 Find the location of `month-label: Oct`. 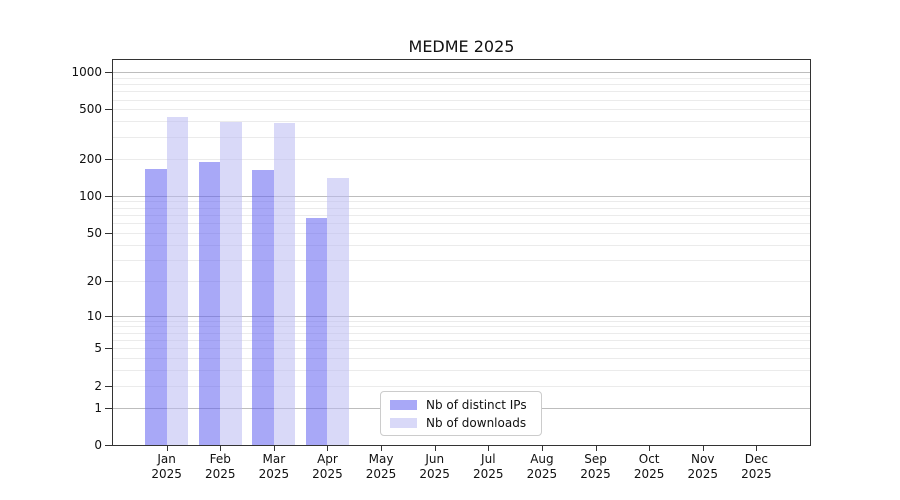

month-label: Oct is located at coordinates (649, 459).